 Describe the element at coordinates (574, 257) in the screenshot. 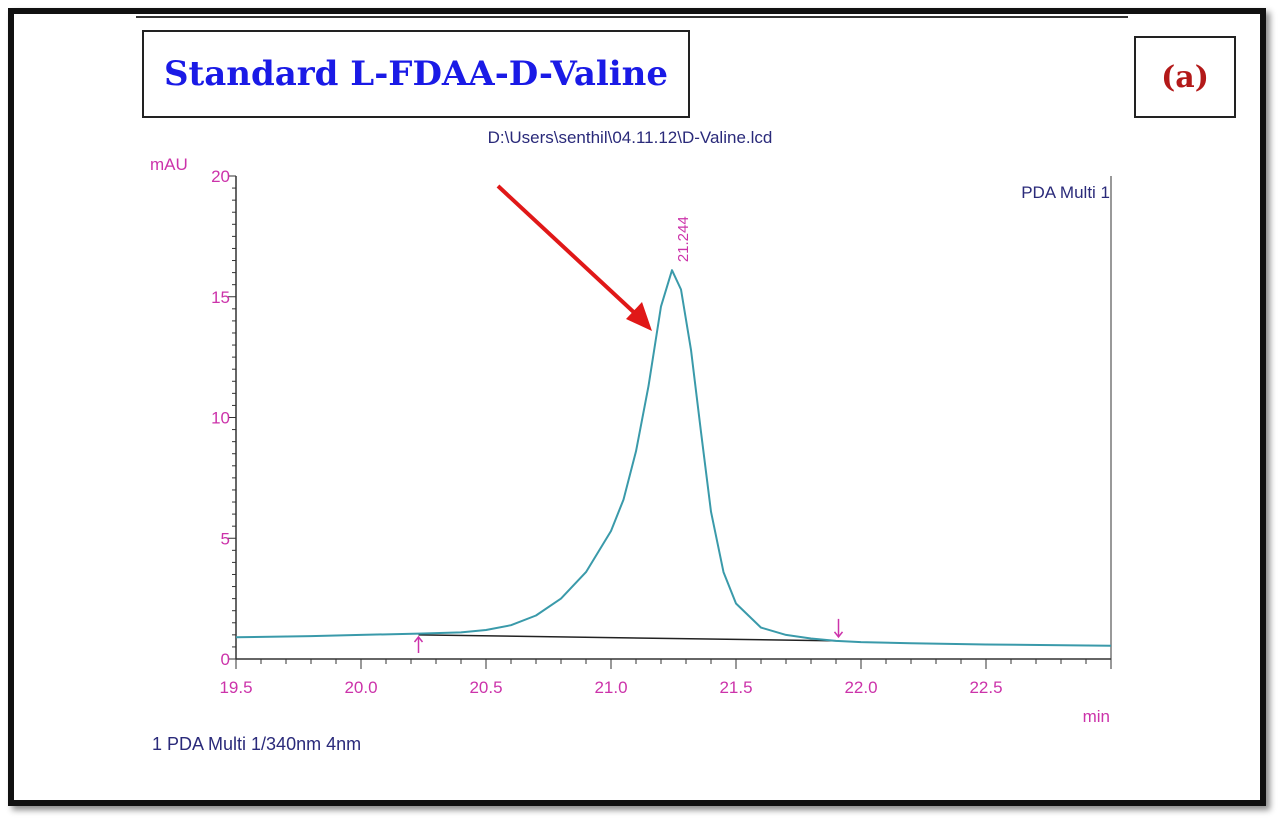

I see `red-arrow-annotation` at that location.